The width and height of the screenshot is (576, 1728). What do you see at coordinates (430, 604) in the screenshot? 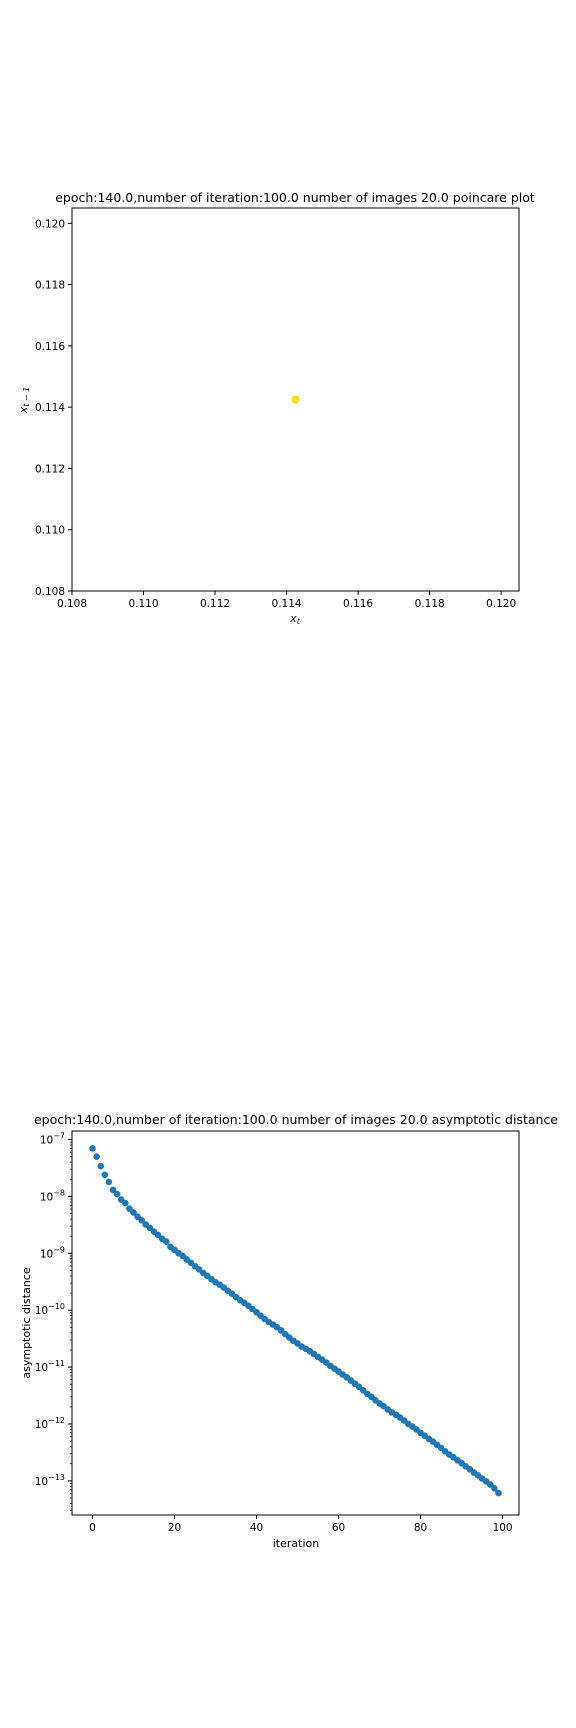
I see `poincare-x-tick-label: 0.118` at bounding box center [430, 604].